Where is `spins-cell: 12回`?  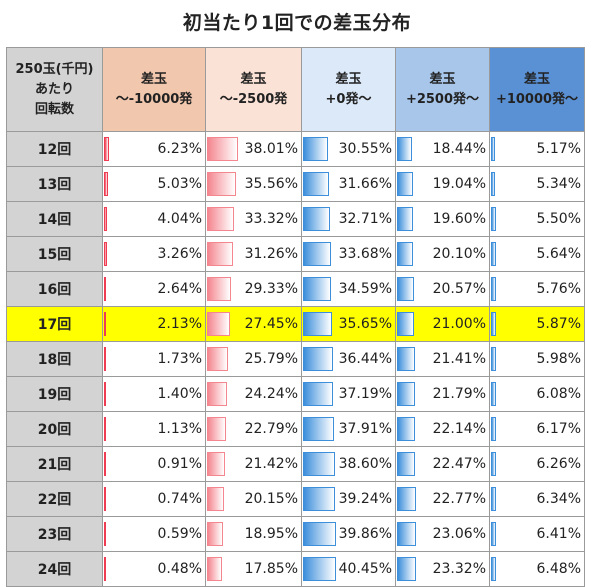
spins-cell: 12回 is located at coordinates (54, 149).